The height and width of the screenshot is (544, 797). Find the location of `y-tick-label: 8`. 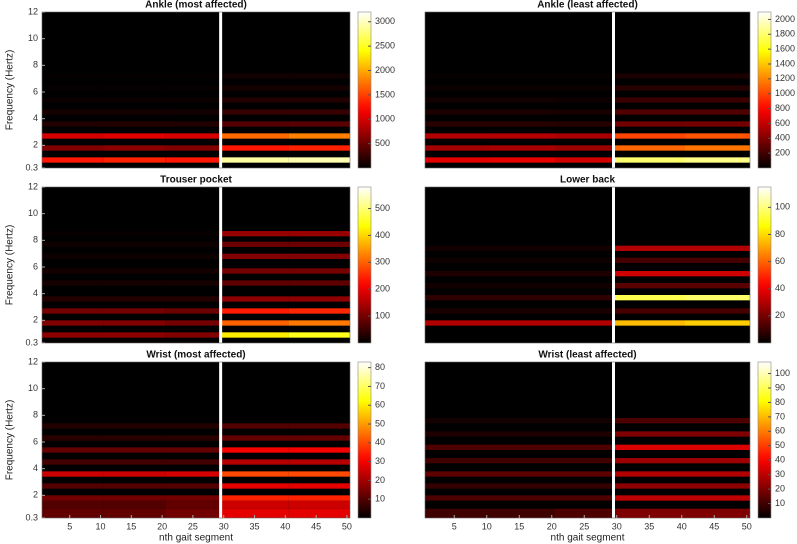

y-tick-label: 8 is located at coordinates (35, 65).